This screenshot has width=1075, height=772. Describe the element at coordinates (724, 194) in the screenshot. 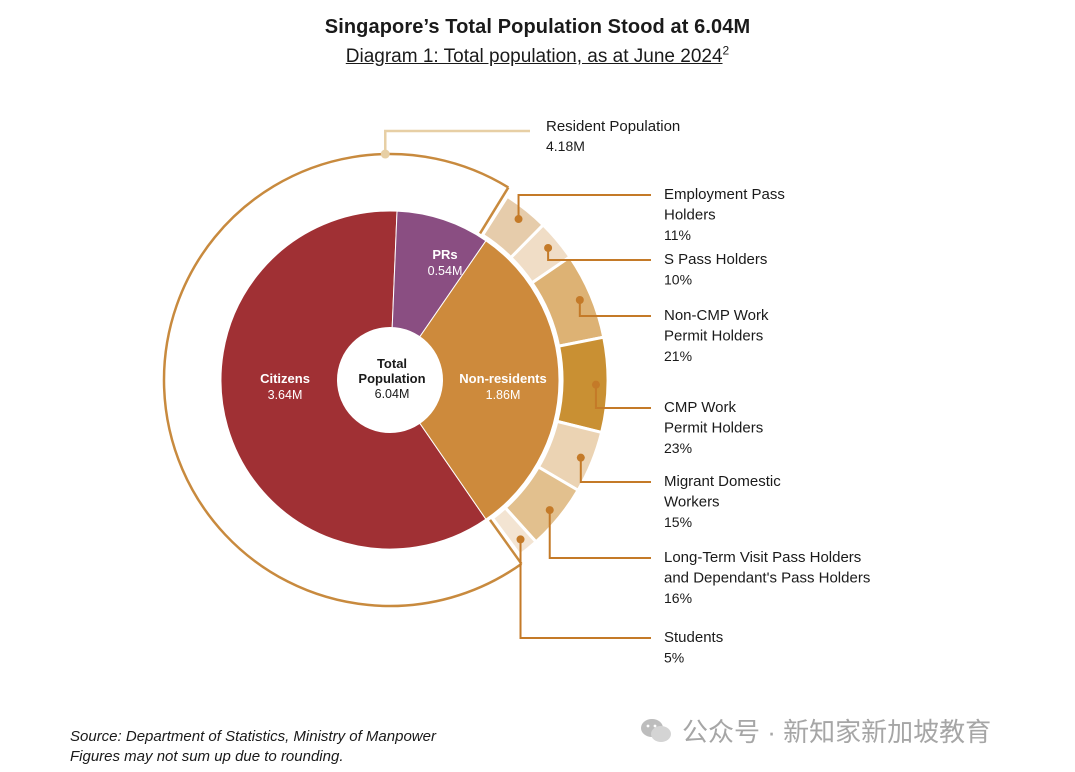

I see `outer-label-1-line1: Employment Pass` at that location.